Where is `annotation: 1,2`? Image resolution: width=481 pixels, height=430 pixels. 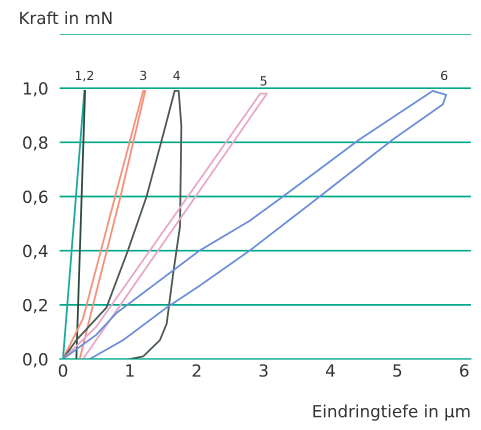 annotation: 1,2 is located at coordinates (85, 76).